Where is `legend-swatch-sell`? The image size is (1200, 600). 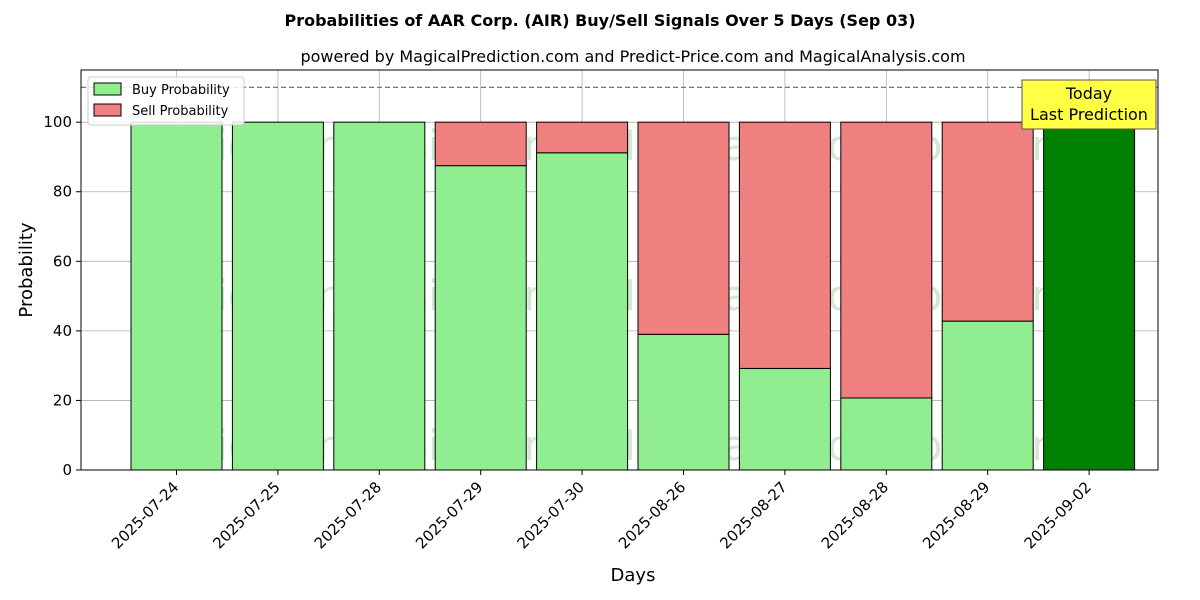 legend-swatch-sell is located at coordinates (107, 110).